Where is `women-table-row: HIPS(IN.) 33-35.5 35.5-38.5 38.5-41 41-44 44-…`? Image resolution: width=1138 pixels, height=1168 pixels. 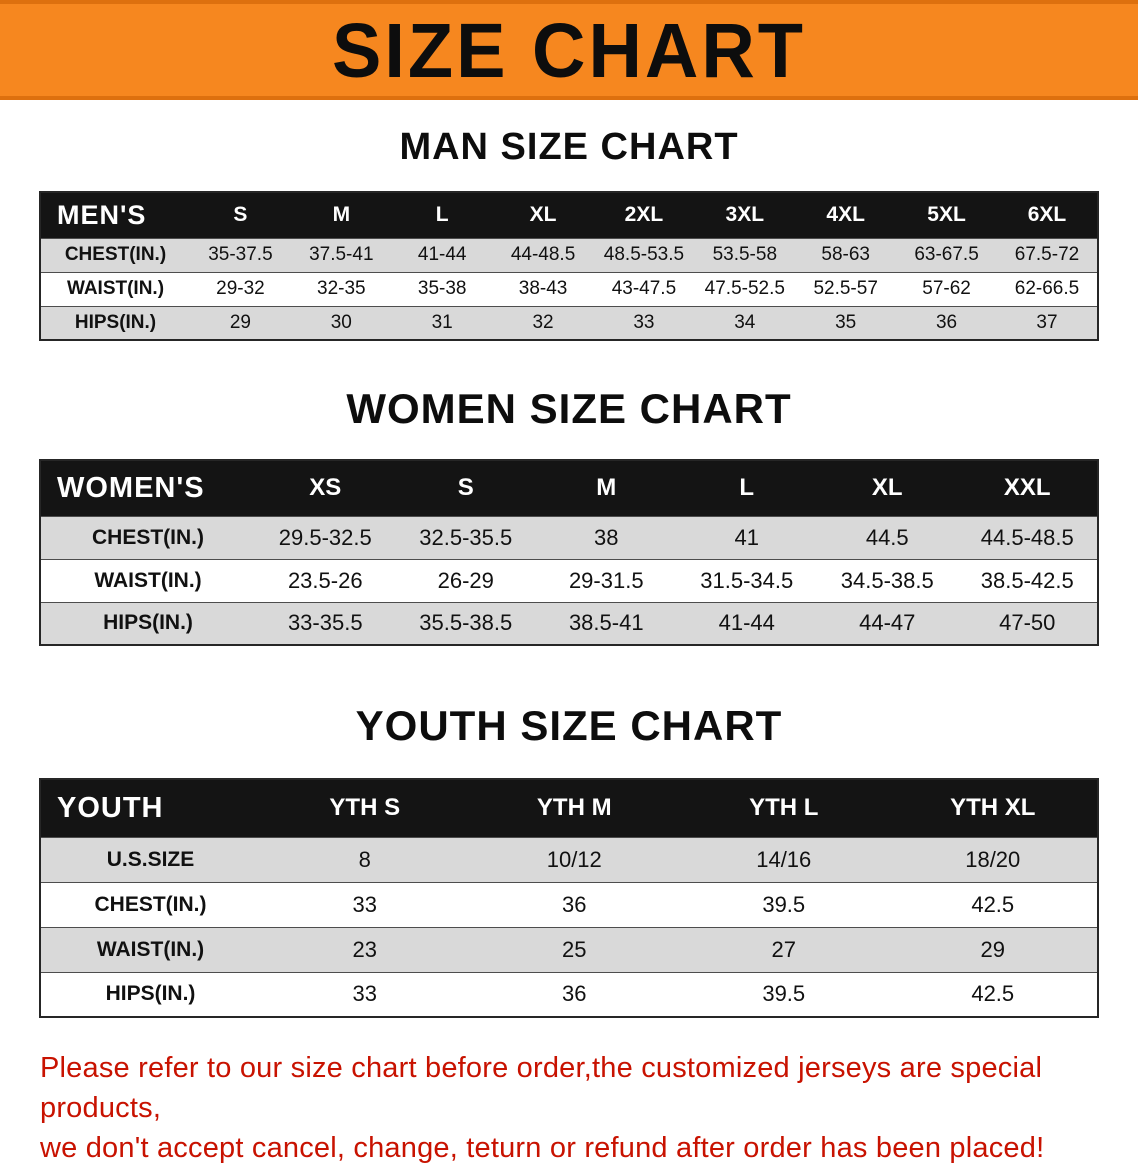 women-table-row: HIPS(IN.) 33-35.5 35.5-38.5 38.5-41 41-44 44-… is located at coordinates (569, 623).